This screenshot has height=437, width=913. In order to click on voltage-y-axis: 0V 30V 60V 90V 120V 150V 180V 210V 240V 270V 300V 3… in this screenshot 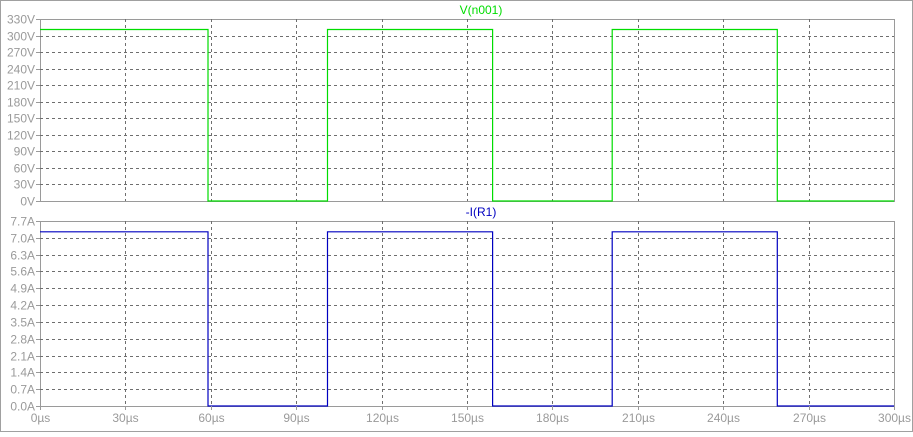, I will do `click(23, 111)`.